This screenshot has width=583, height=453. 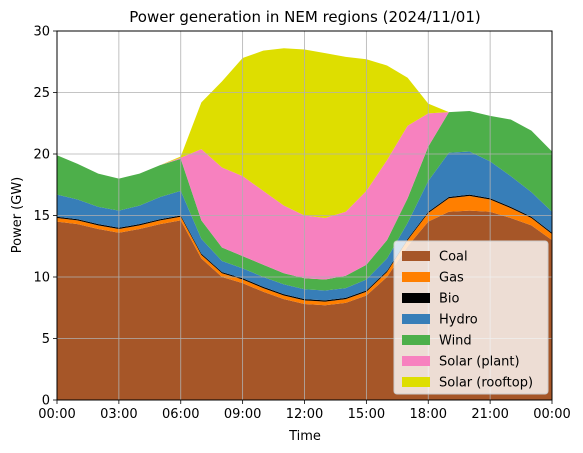 I want to click on x-tick-label: 18:00, so click(x=428, y=414).